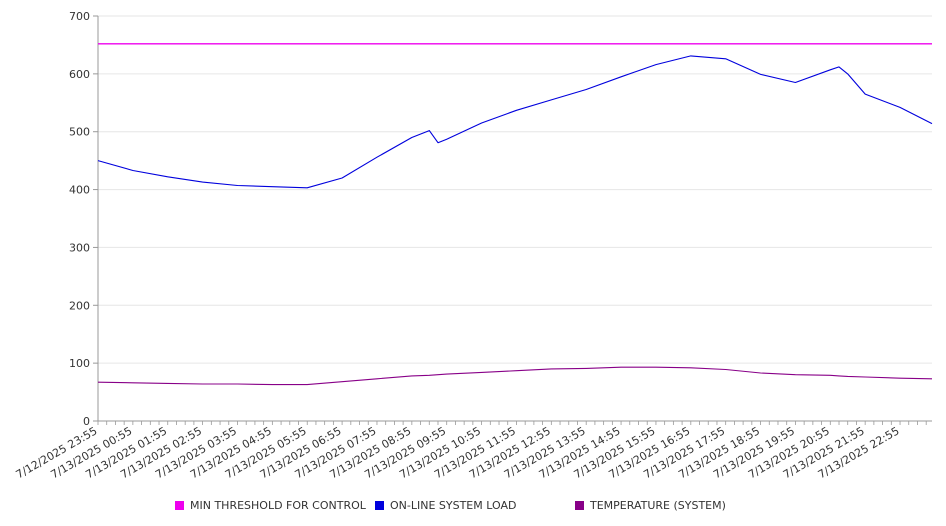  What do you see at coordinates (79, 247) in the screenshot?
I see `y-tick-label: 300` at bounding box center [79, 247].